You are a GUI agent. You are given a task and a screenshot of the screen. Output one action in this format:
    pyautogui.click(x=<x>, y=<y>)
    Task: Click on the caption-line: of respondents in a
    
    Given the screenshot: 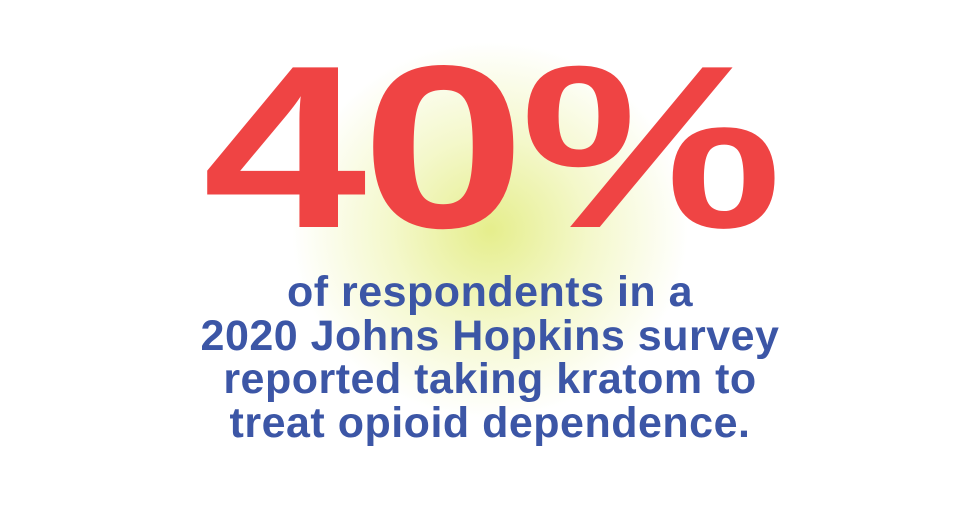 What is the action you would take?
    pyautogui.click(x=490, y=292)
    